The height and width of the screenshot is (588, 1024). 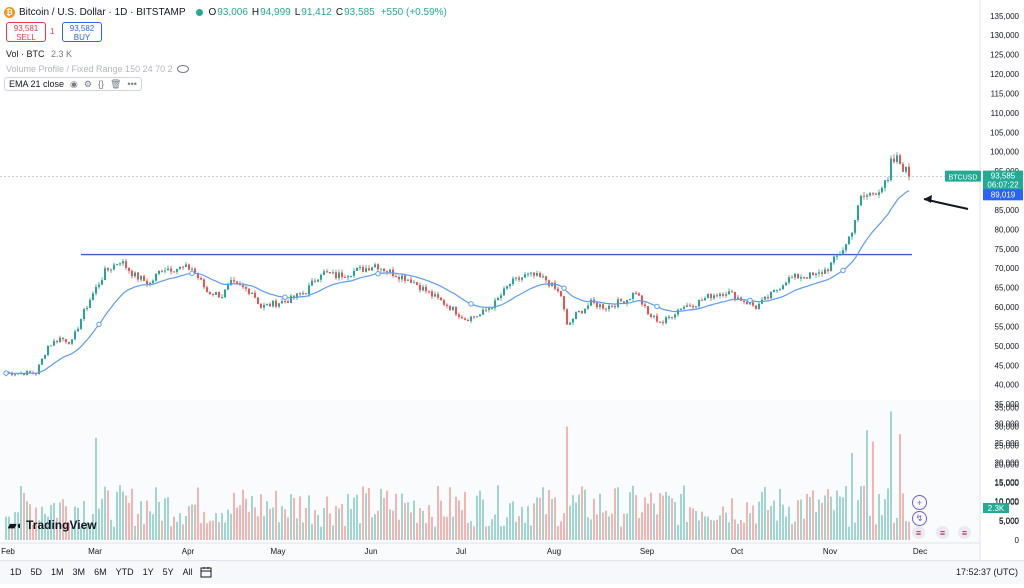 I want to click on more-icon: •••, so click(x=132, y=84).